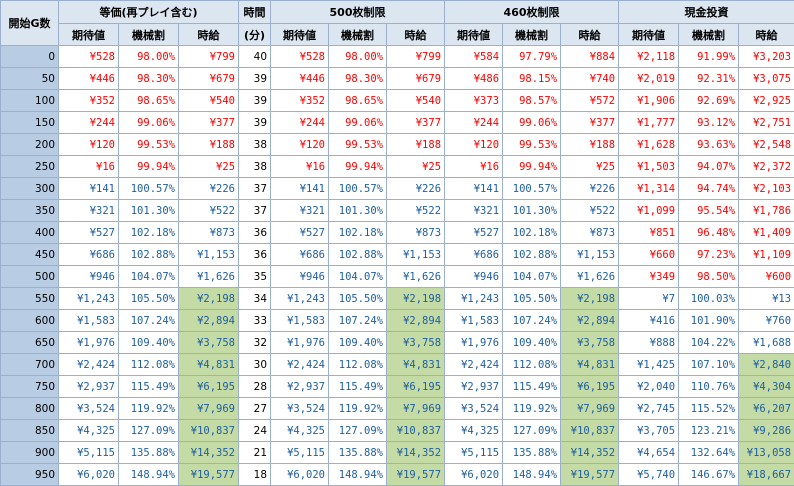 This screenshot has width=794, height=486. Describe the element at coordinates (766, 299) in the screenshot. I see `hourly-wage-cell: ¥13` at that location.